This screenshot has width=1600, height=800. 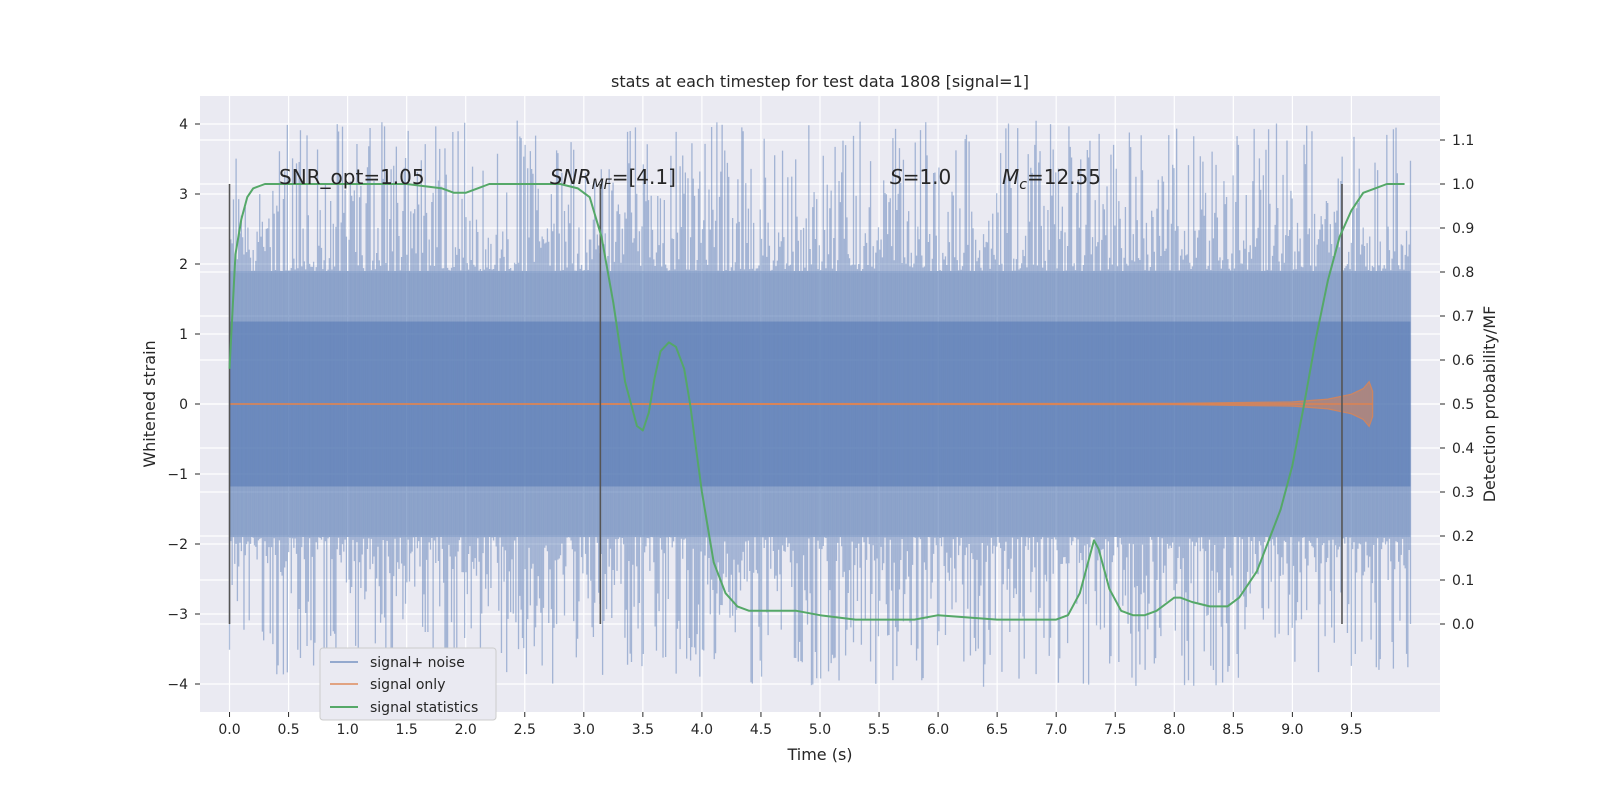 What do you see at coordinates (1463, 185) in the screenshot?
I see `y2-tick-label-1: 1.0` at bounding box center [1463, 185].